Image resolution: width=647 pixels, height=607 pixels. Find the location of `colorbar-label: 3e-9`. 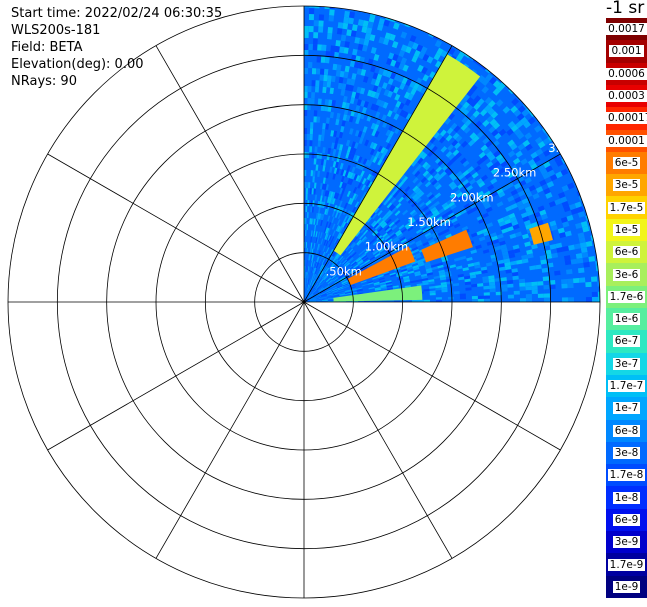

colorbar-label: 3e-9 is located at coordinates (626, 542).